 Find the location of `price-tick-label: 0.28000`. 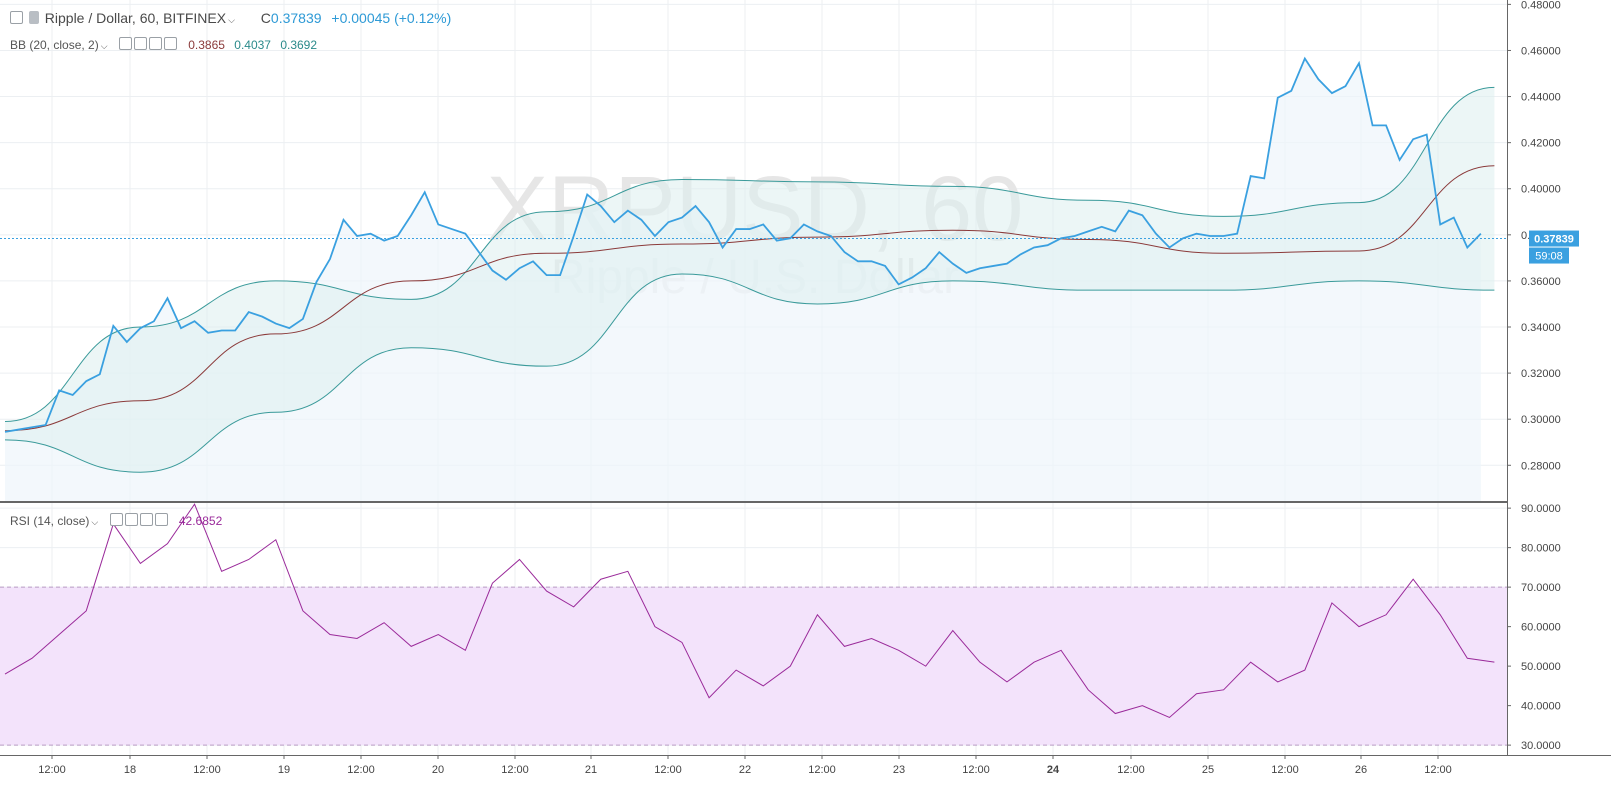

price-tick-label: 0.28000 is located at coordinates (1541, 466).